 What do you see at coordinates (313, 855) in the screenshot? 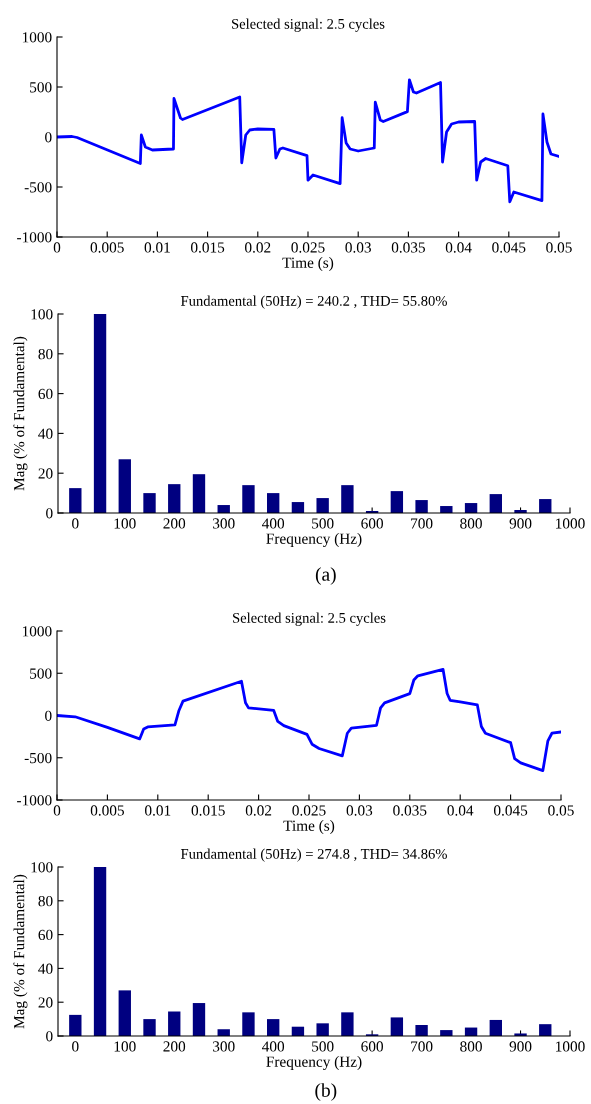
I see `chart-title: Fundamental (50Hz) = 274.8 , THD= 34.86%` at bounding box center [313, 855].